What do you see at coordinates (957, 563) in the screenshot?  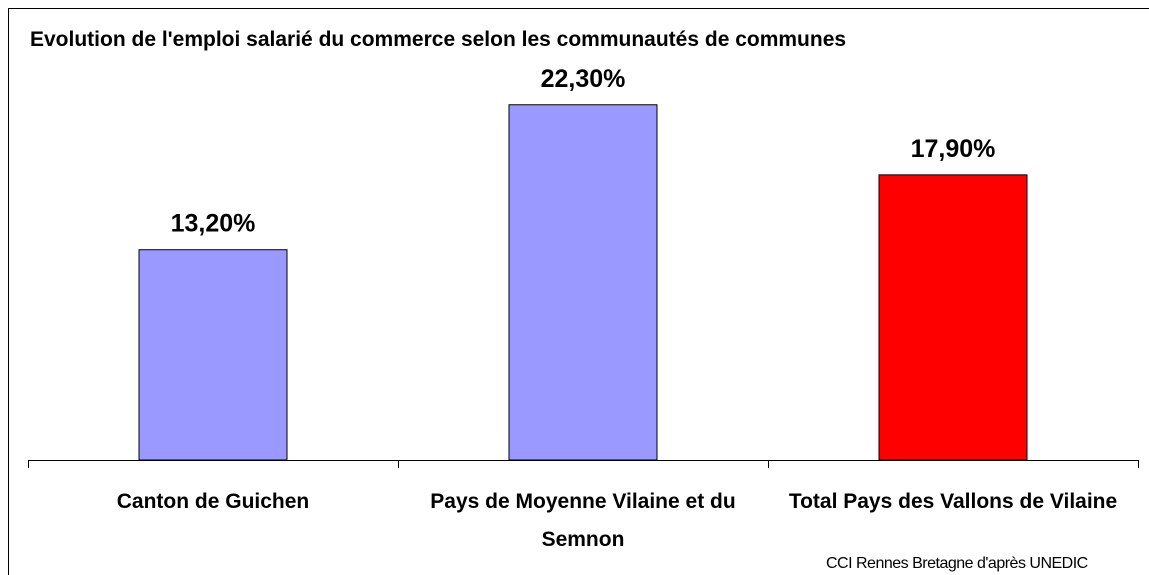 I see `source-note: CCI Rennes Bretagne d'après UNEDIC` at bounding box center [957, 563].